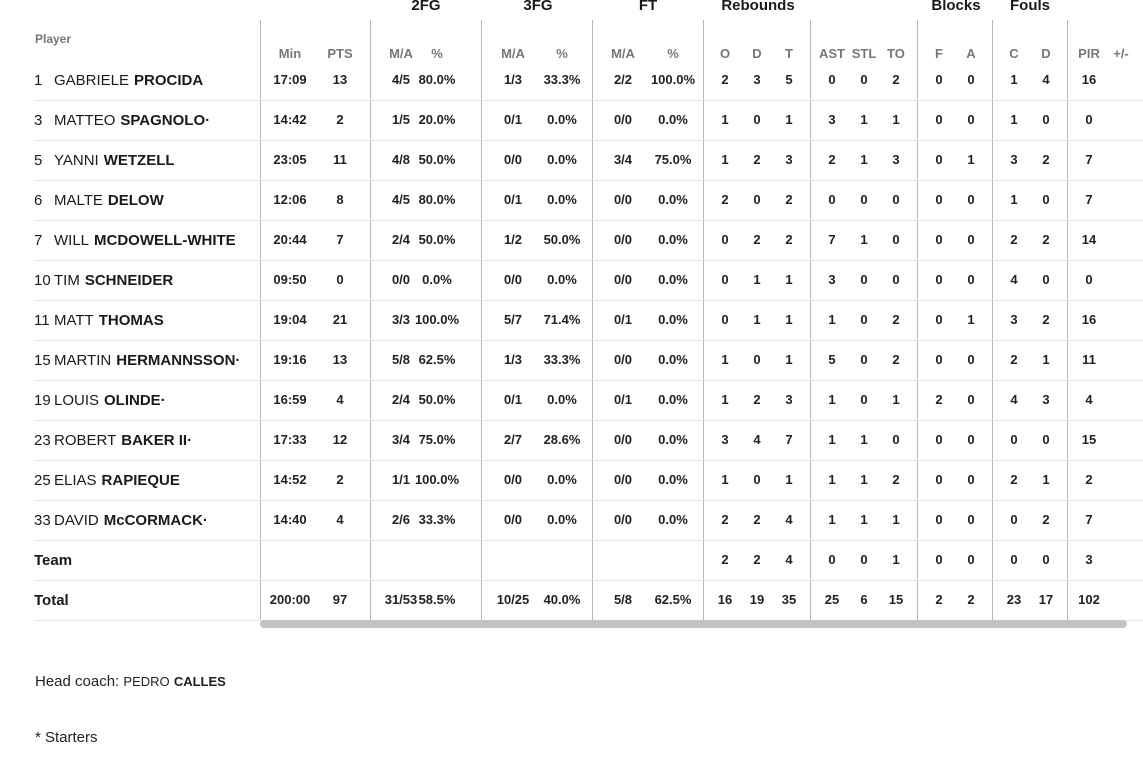  What do you see at coordinates (437, 119) in the screenshot?
I see `stat-cell: 20.0%` at bounding box center [437, 119].